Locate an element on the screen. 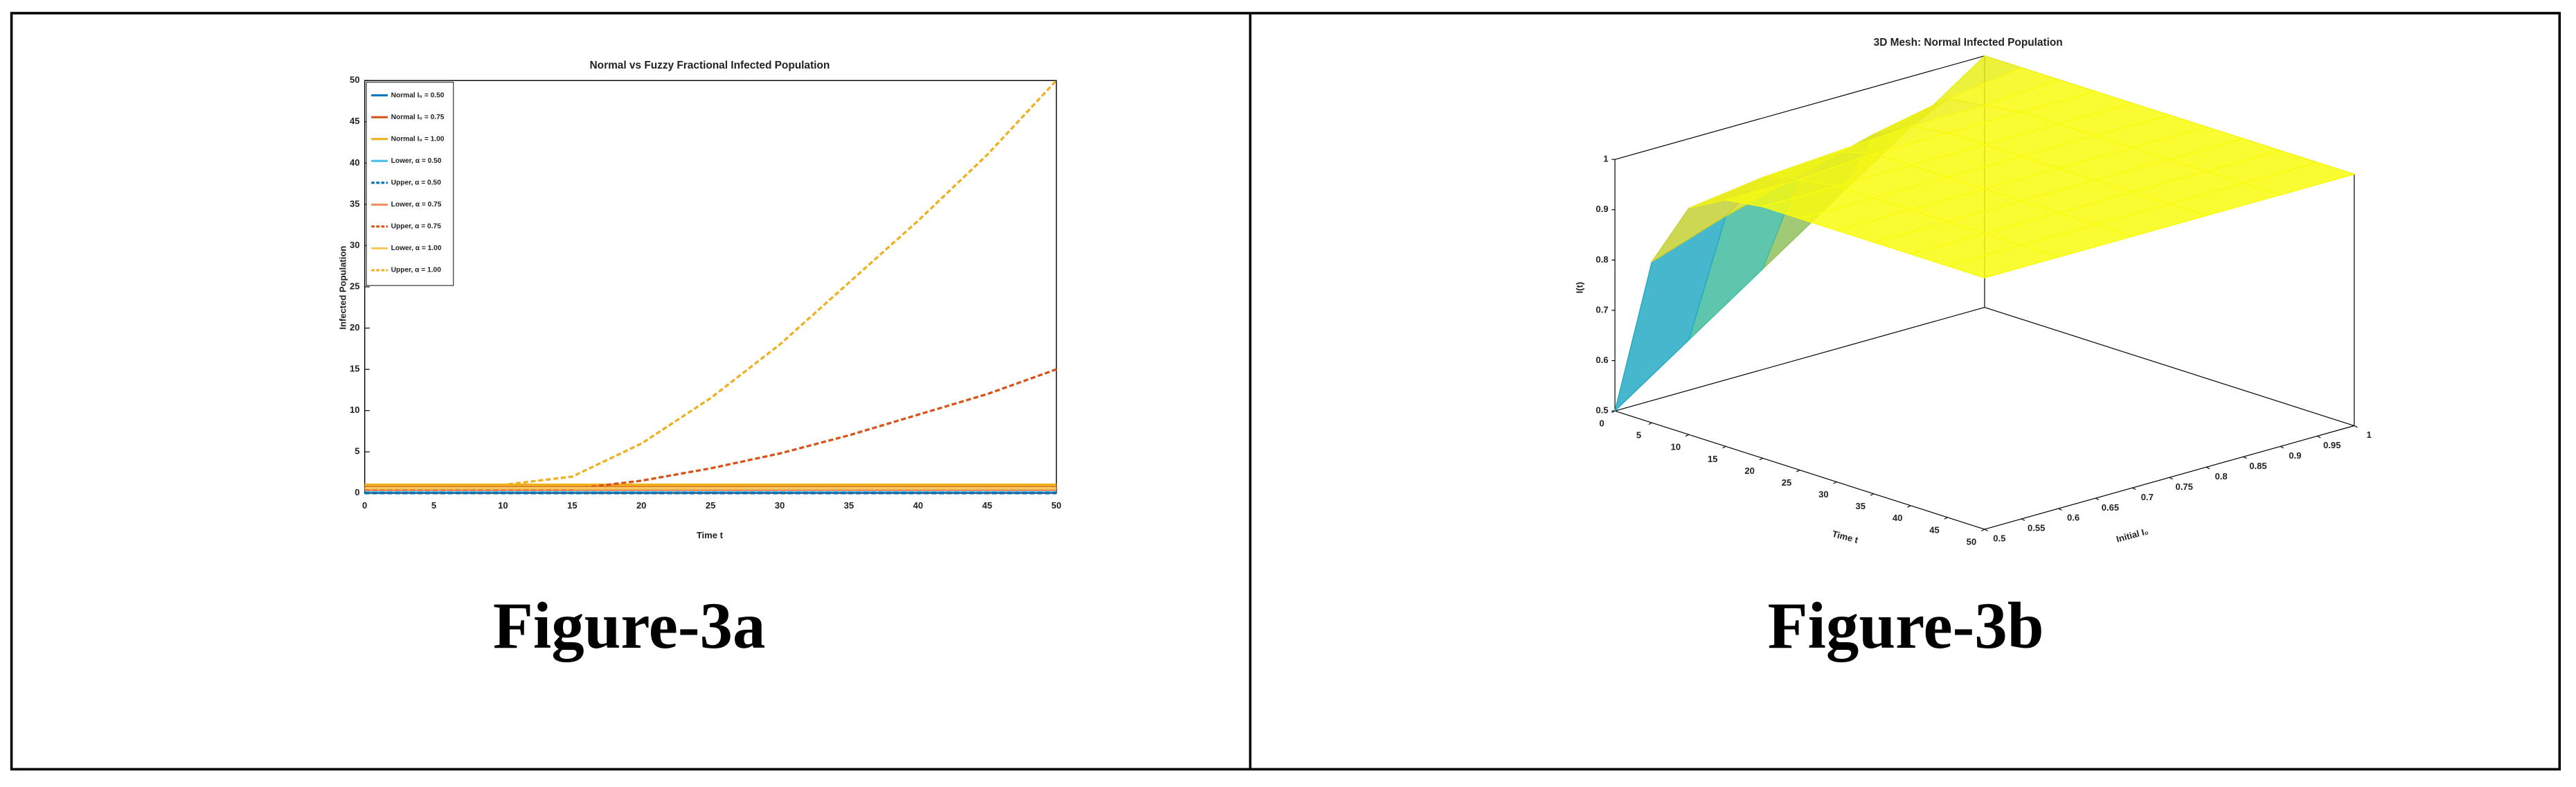  y-tick-label: 40 is located at coordinates (354, 162).